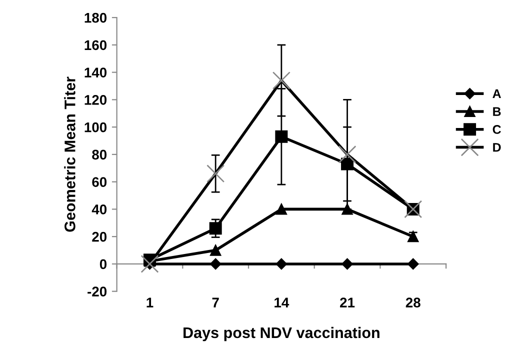  I want to click on y-tick-label: 140, so click(95, 73).